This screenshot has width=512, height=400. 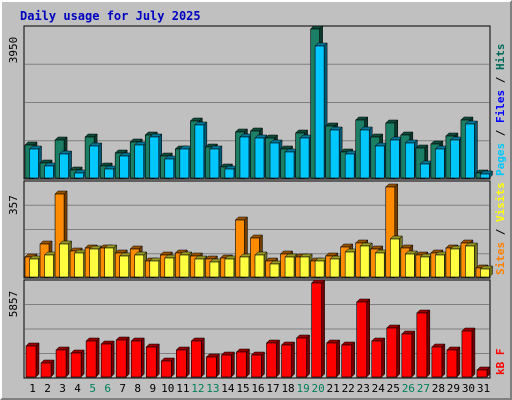 What do you see at coordinates (468, 388) in the screenshot?
I see `x-tick-label: 30` at bounding box center [468, 388].